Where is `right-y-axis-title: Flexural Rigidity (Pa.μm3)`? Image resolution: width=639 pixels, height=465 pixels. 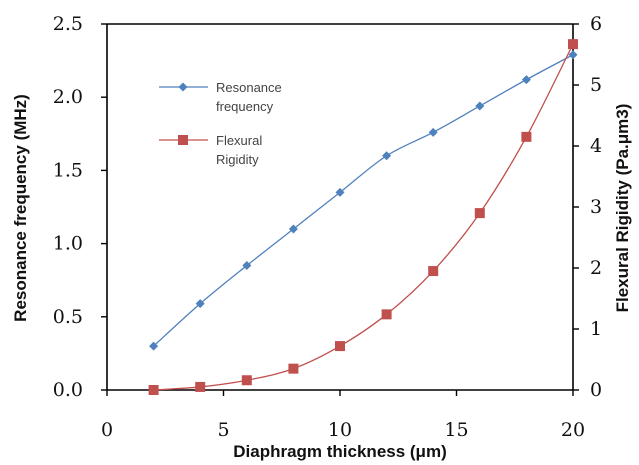 right-y-axis-title: Flexural Rigidity (Pa.μm3) is located at coordinates (622, 208).